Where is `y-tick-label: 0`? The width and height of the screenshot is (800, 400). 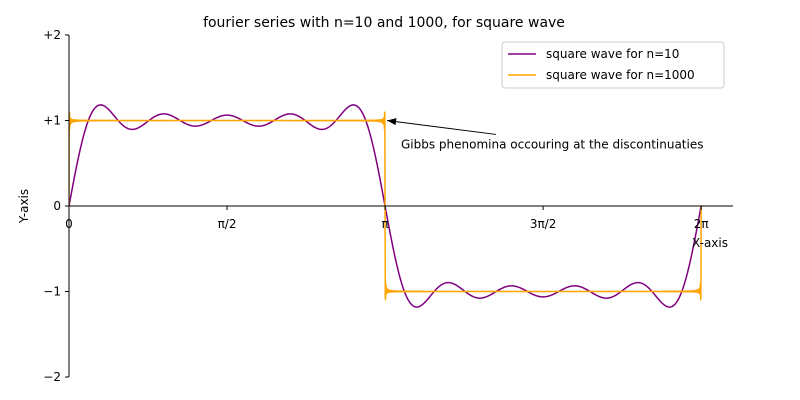 y-tick-label: 0 is located at coordinates (57, 206).